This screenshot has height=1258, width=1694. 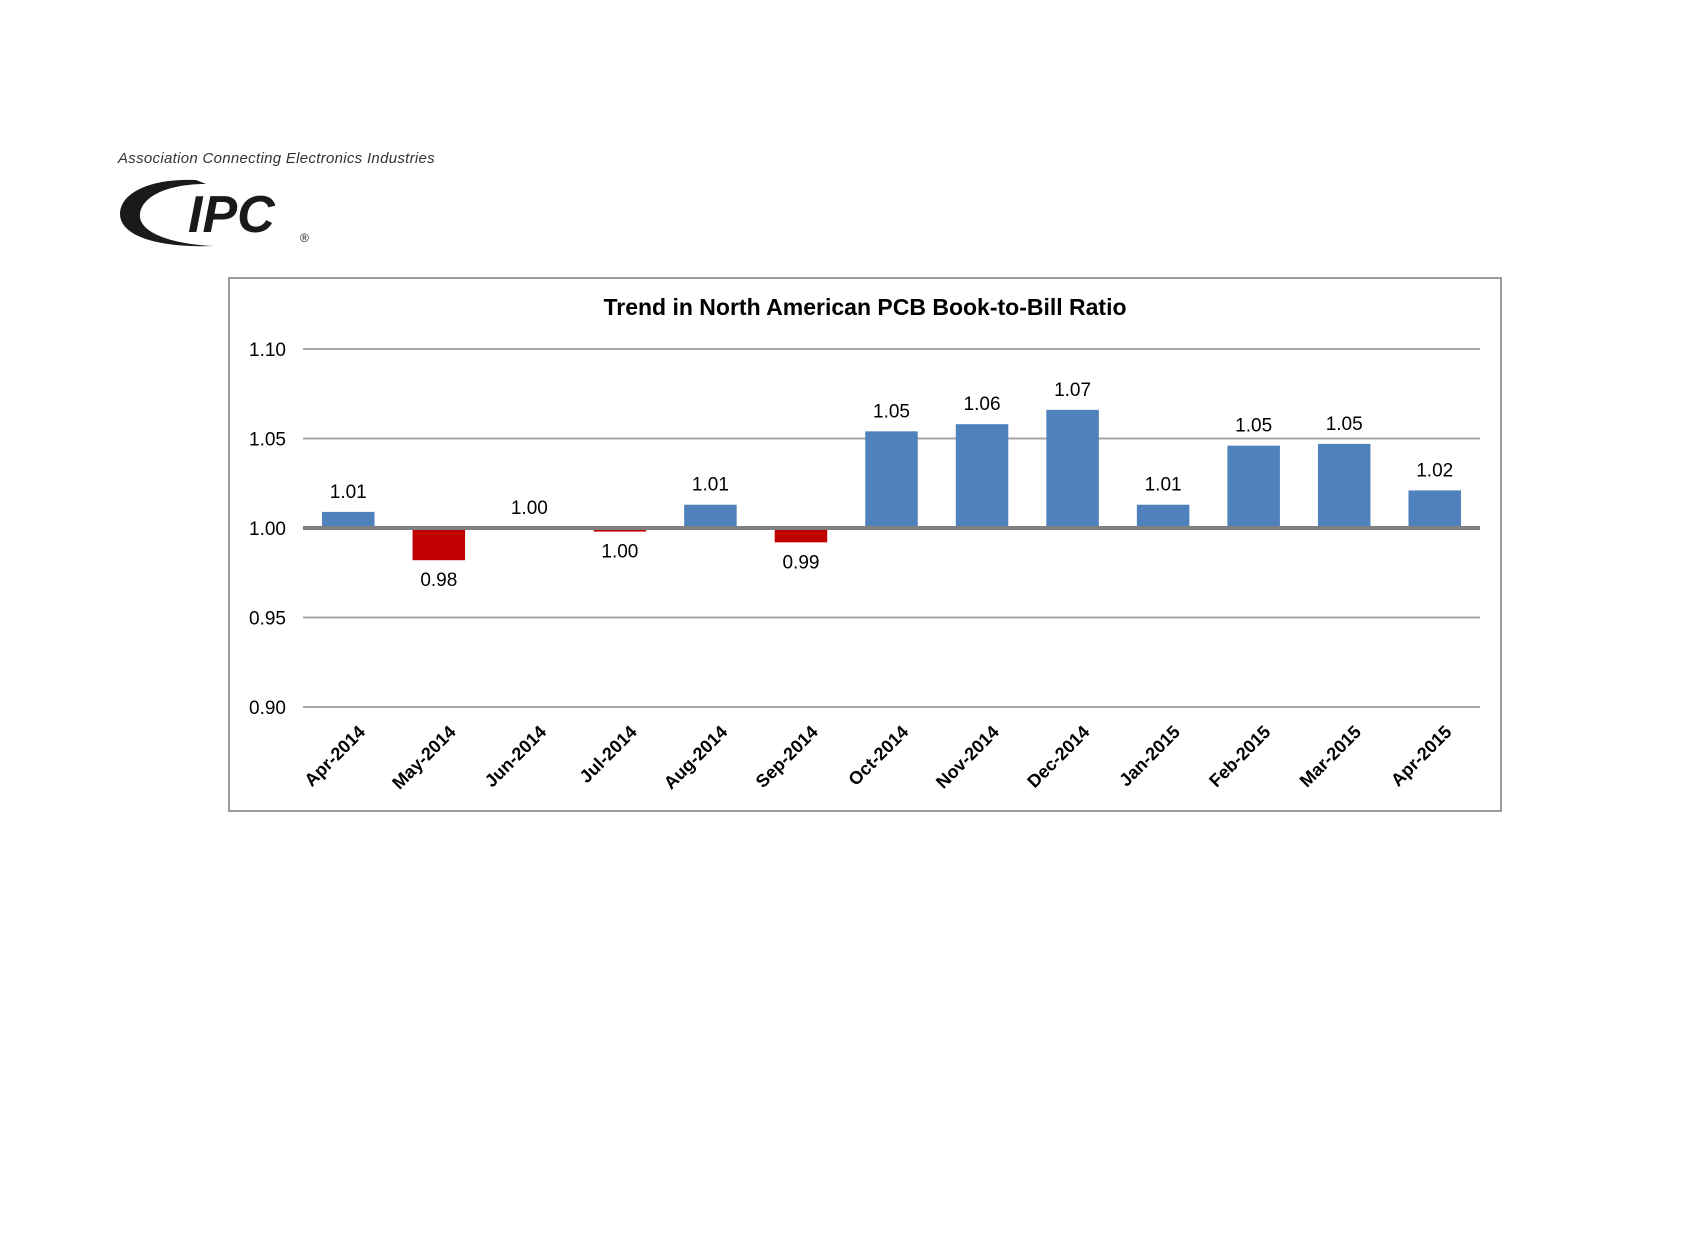 I want to click on y-tick-label: 0.95, so click(x=267, y=619).